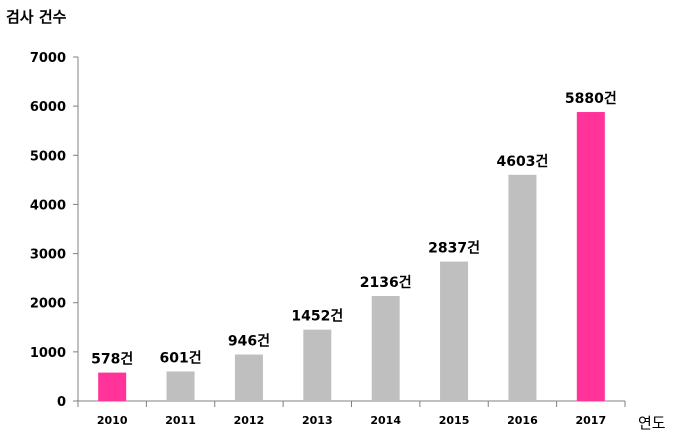 Image resolution: width=680 pixels, height=438 pixels. I want to click on data-label: 5880건, so click(591, 98).